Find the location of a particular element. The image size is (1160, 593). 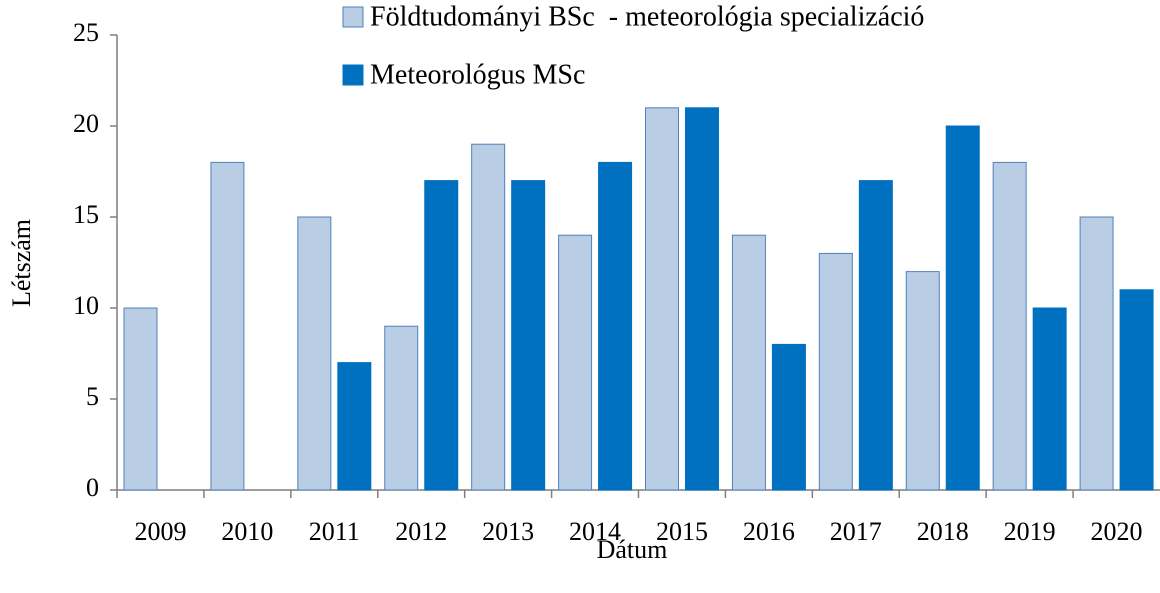

y-tick-label: 10 is located at coordinates (86, 305).